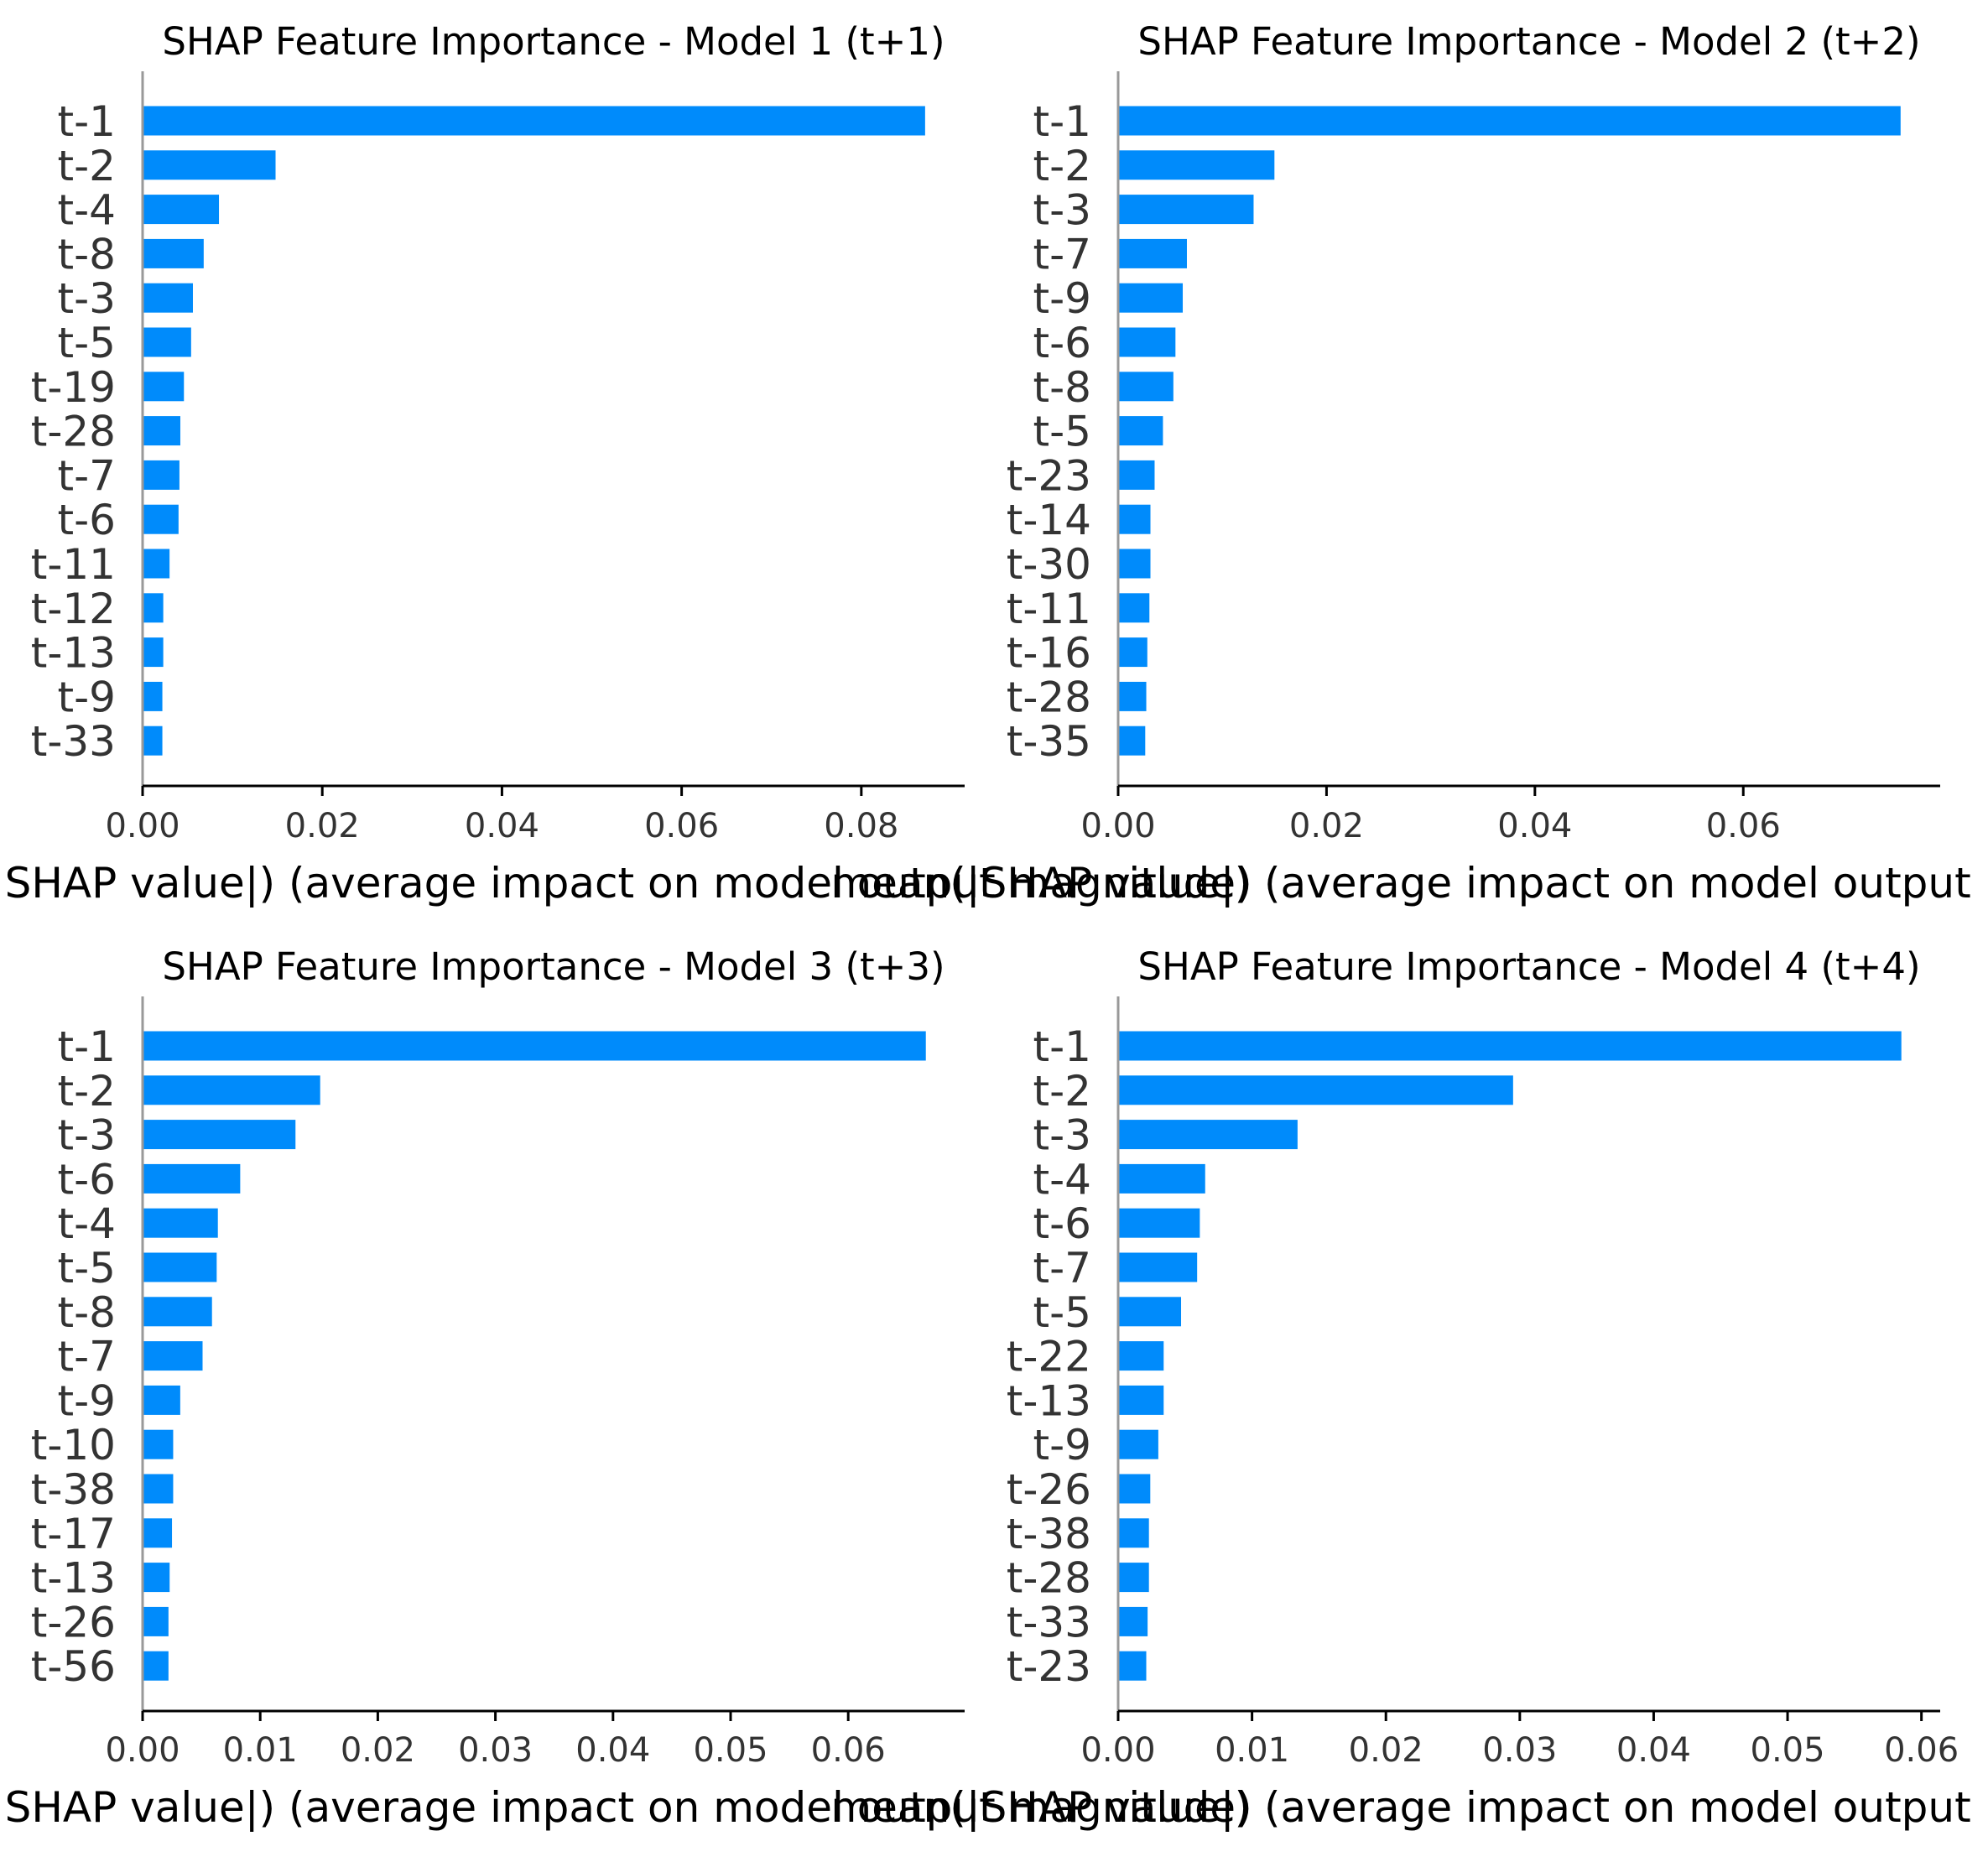 This screenshot has height=1862, width=1988. I want to click on feature-label: t-19, so click(73, 387).